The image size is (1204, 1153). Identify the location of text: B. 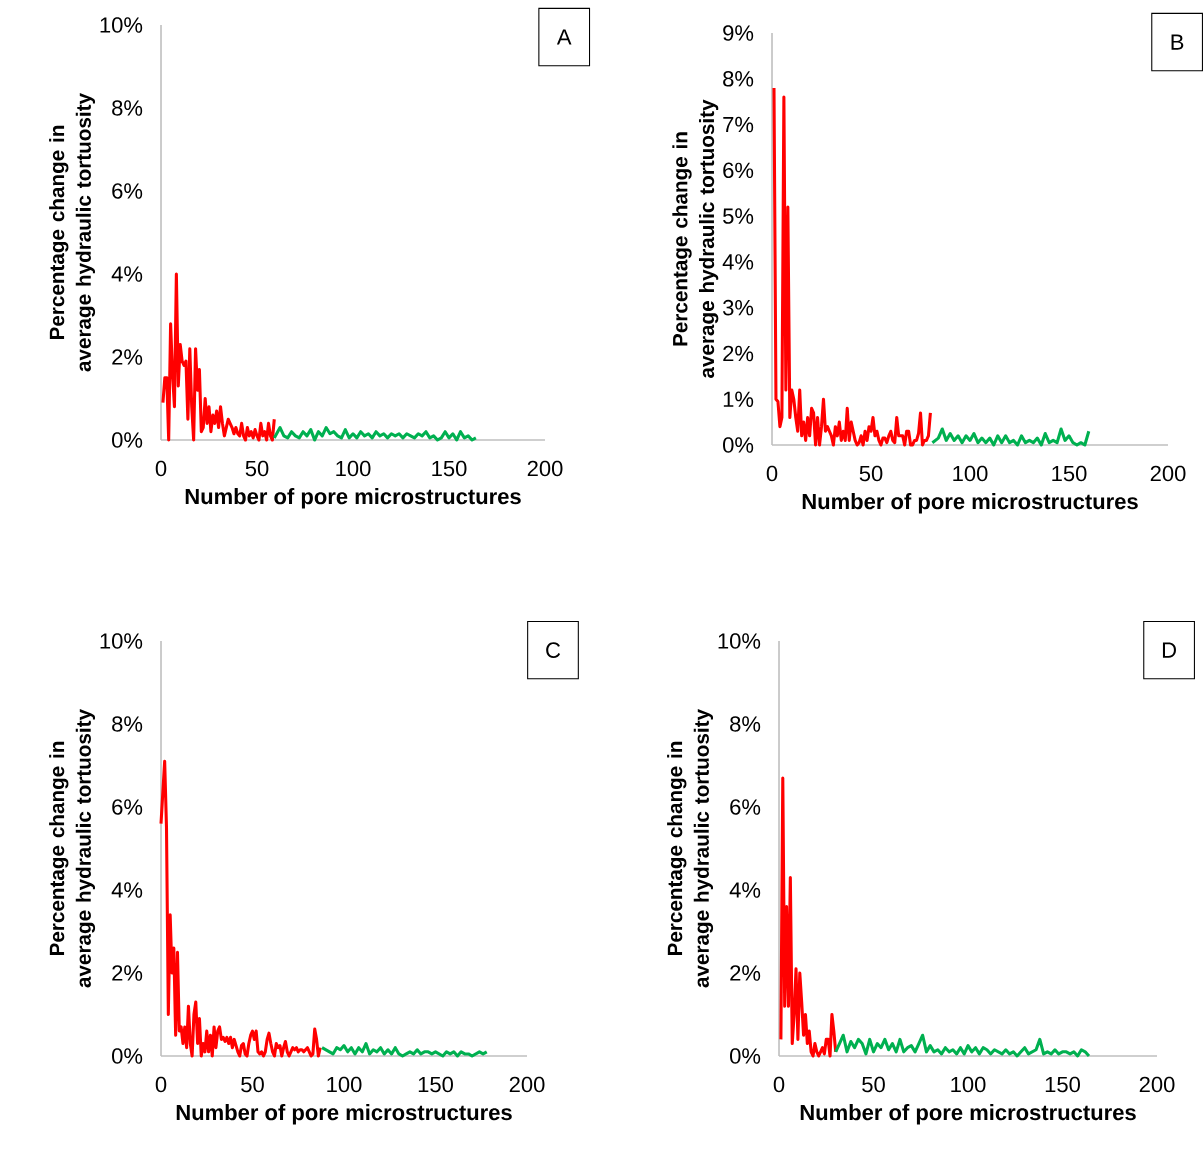
(1177, 42).